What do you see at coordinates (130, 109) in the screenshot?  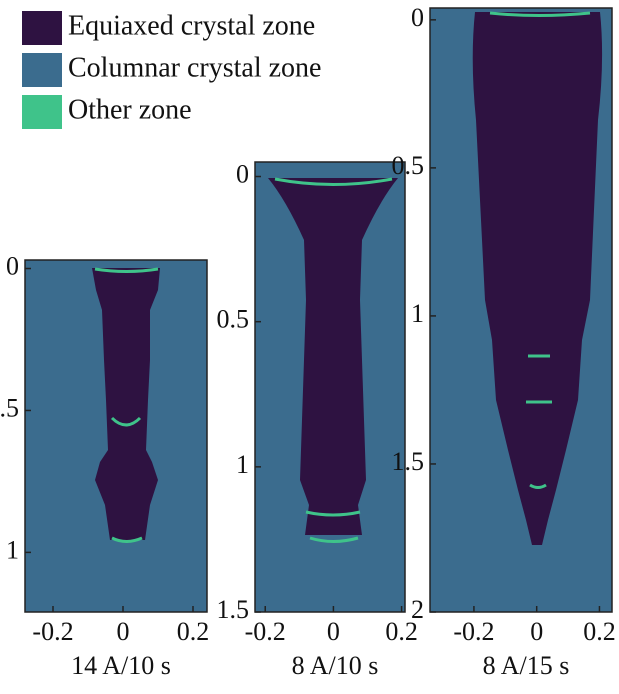 I see `legend-label: Other zone` at bounding box center [130, 109].